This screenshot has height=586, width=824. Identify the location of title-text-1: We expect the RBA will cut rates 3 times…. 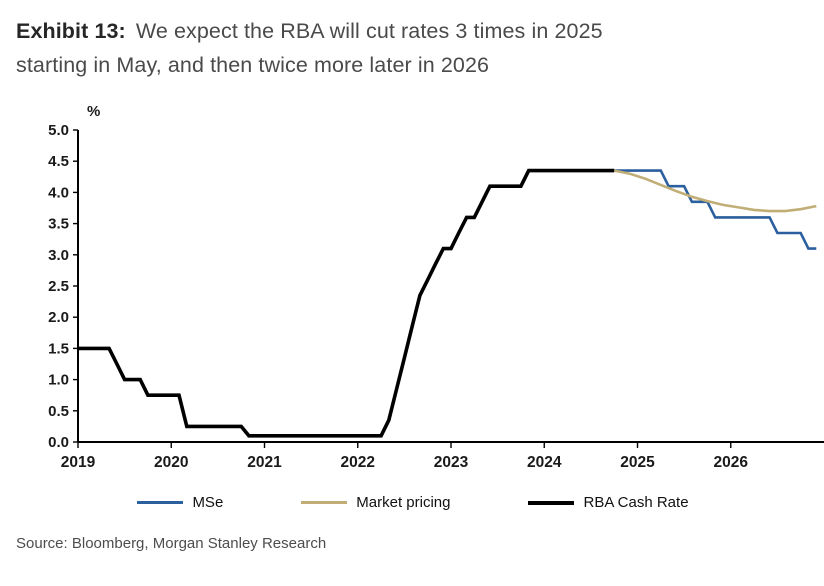
(369, 31).